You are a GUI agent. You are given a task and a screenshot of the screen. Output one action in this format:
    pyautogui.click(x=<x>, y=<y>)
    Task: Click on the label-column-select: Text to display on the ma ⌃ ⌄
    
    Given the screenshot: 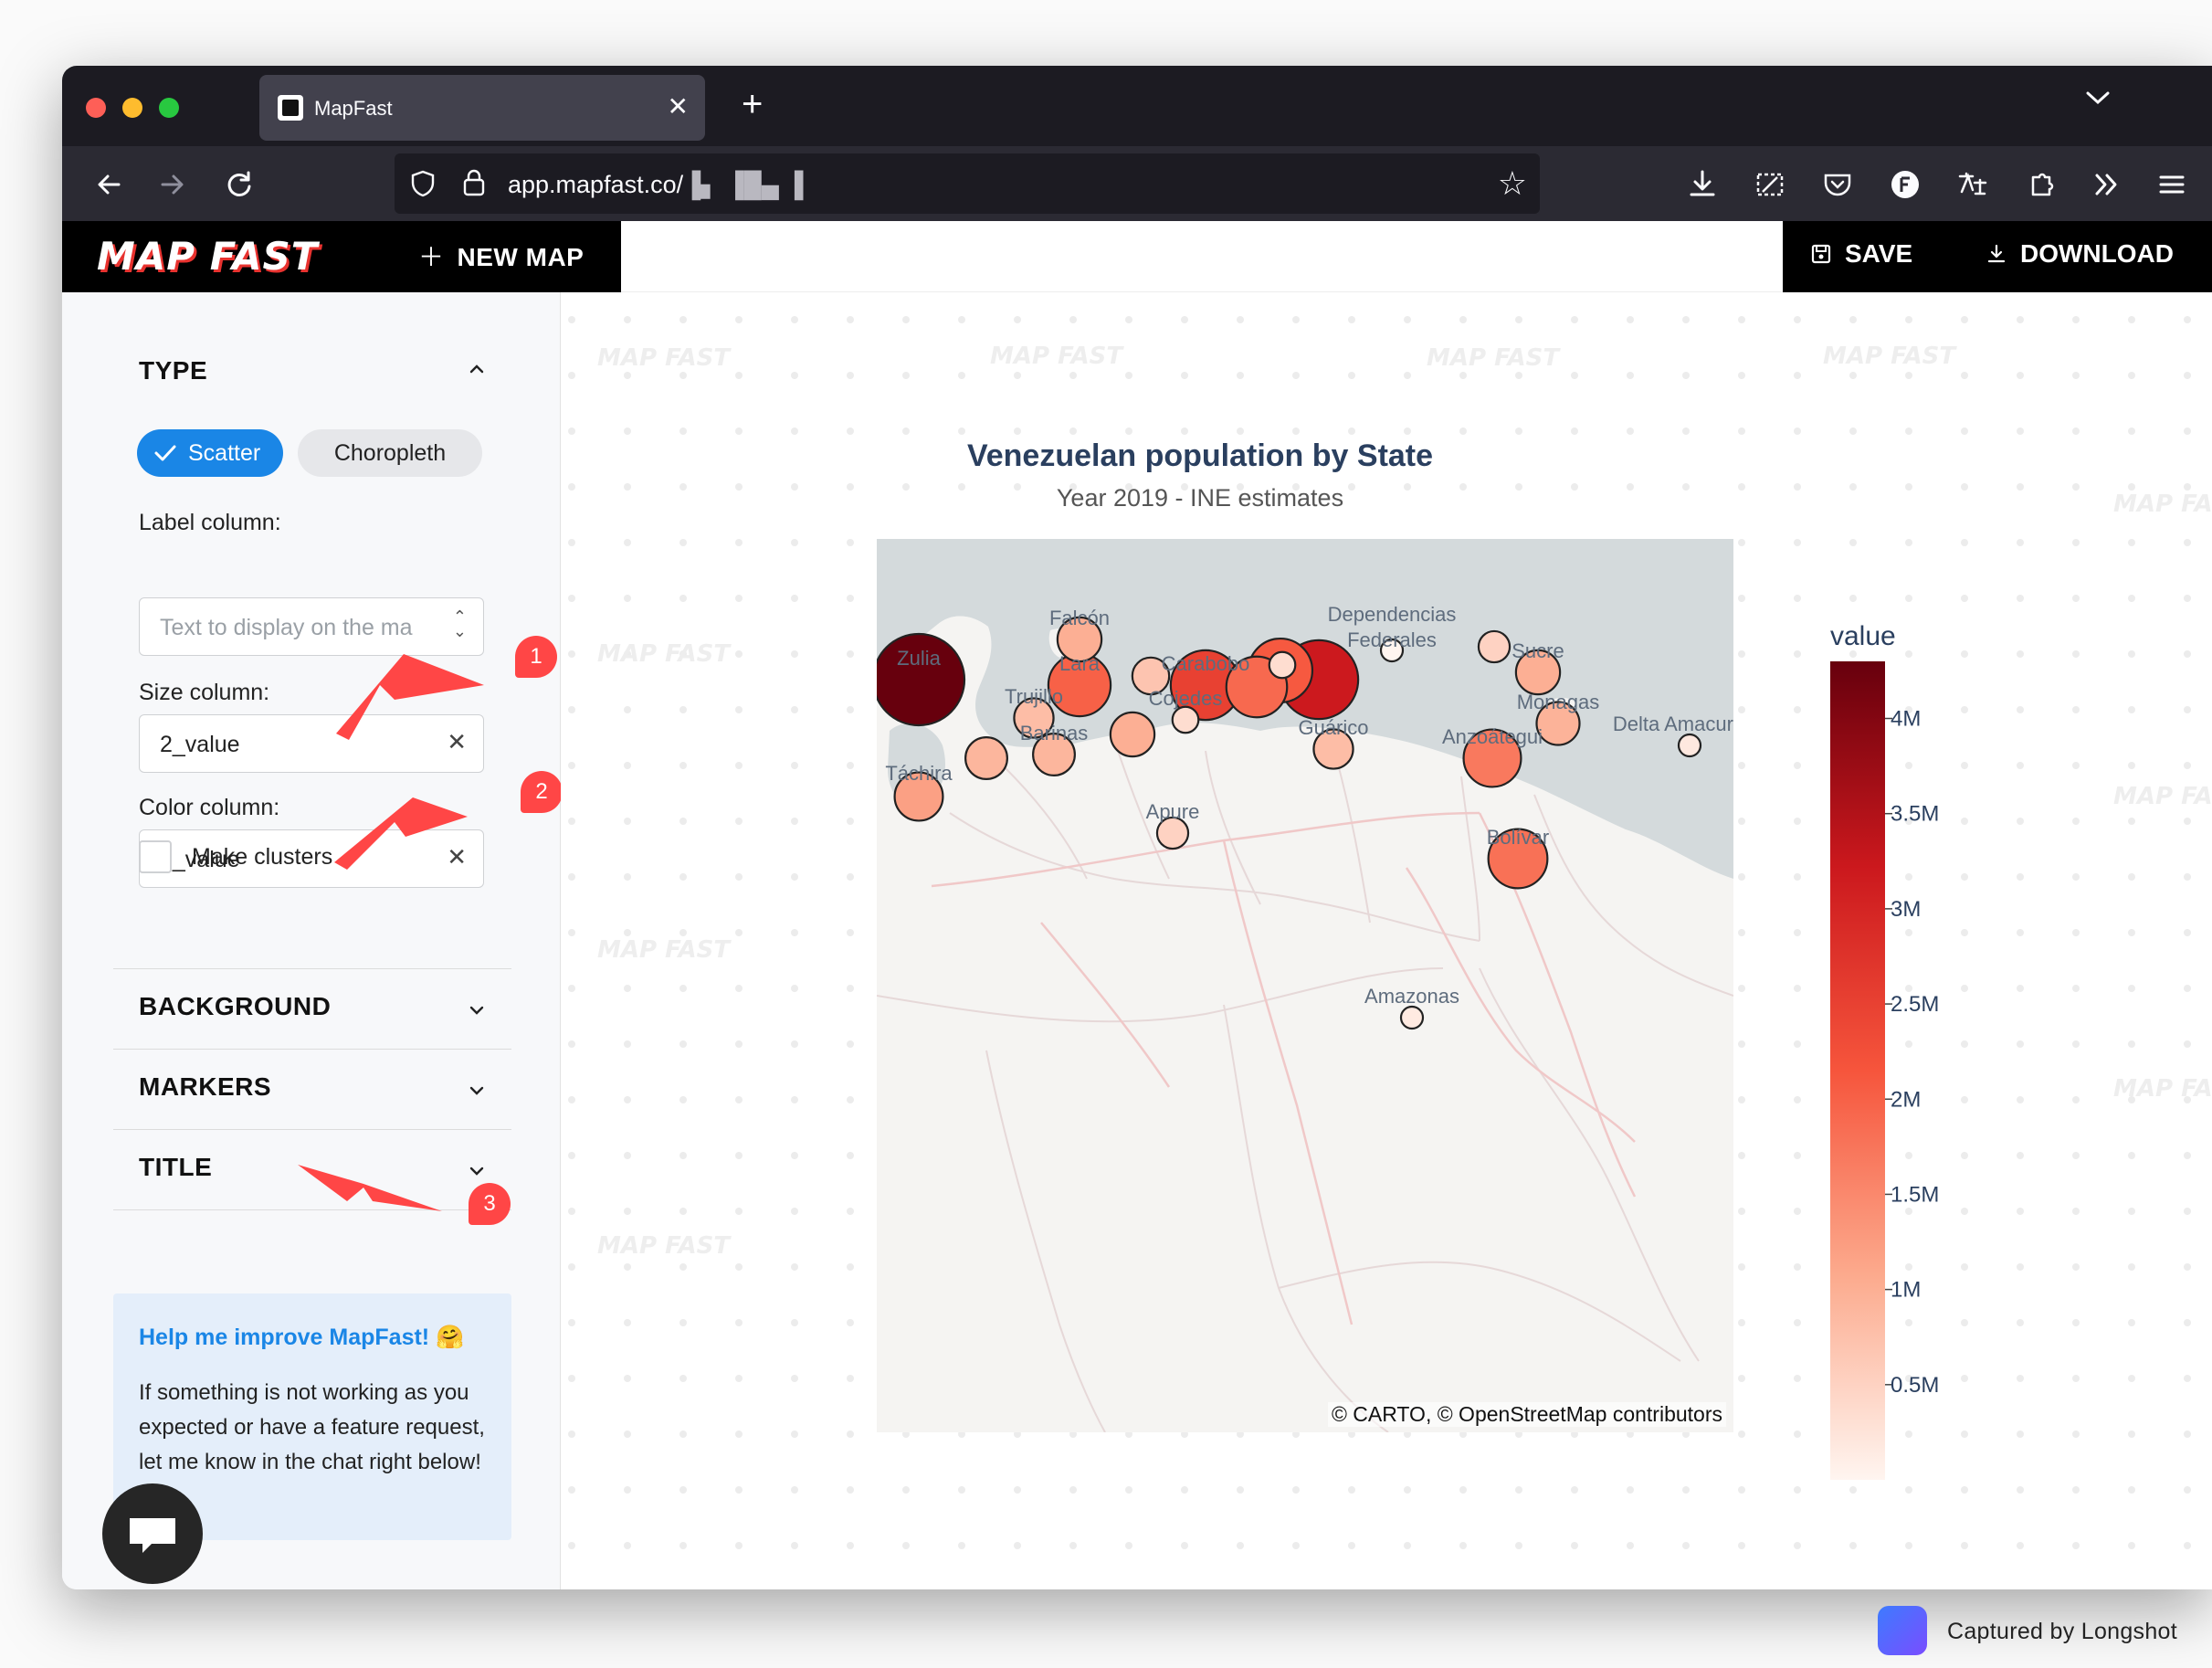 What is the action you would take?
    pyautogui.click(x=312, y=626)
    